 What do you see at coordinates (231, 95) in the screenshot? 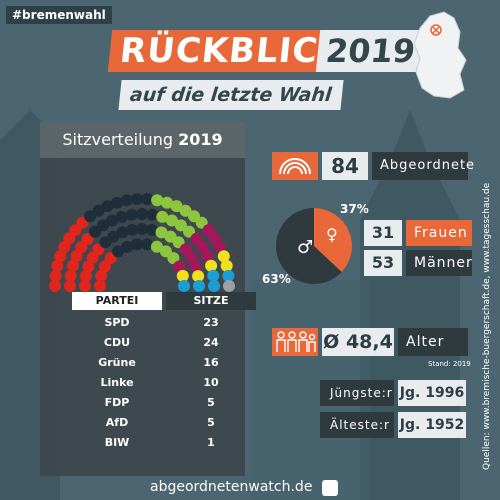
I see `page-subtitle: auf die letzte Wahl` at bounding box center [231, 95].